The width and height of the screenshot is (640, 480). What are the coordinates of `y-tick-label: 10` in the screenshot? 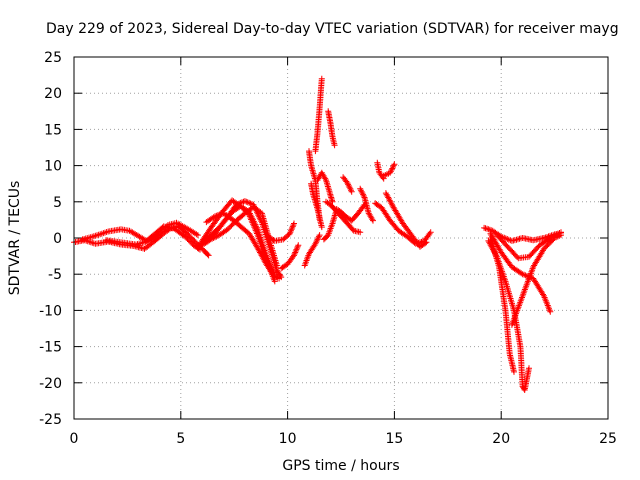 It's located at (53, 167).